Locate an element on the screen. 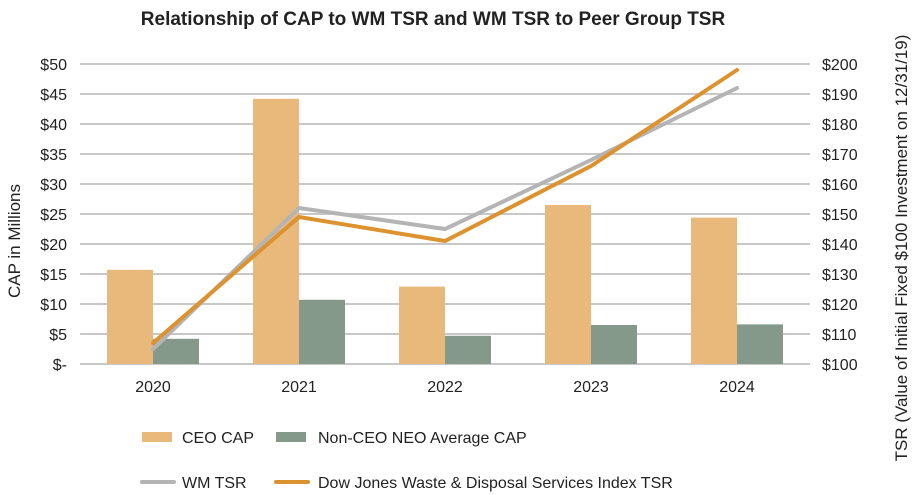 The image size is (915, 495). y2-tick-label: $130 is located at coordinates (840, 275).